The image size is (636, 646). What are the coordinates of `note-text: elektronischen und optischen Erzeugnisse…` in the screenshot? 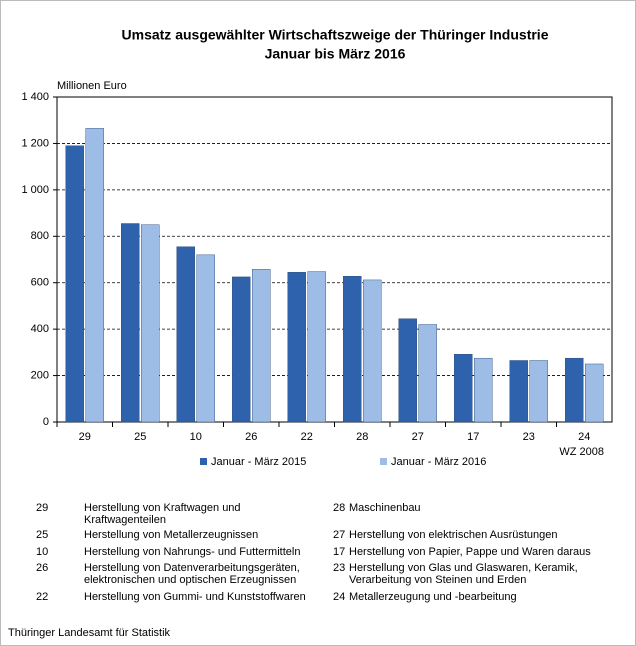 It's located at (190, 580).